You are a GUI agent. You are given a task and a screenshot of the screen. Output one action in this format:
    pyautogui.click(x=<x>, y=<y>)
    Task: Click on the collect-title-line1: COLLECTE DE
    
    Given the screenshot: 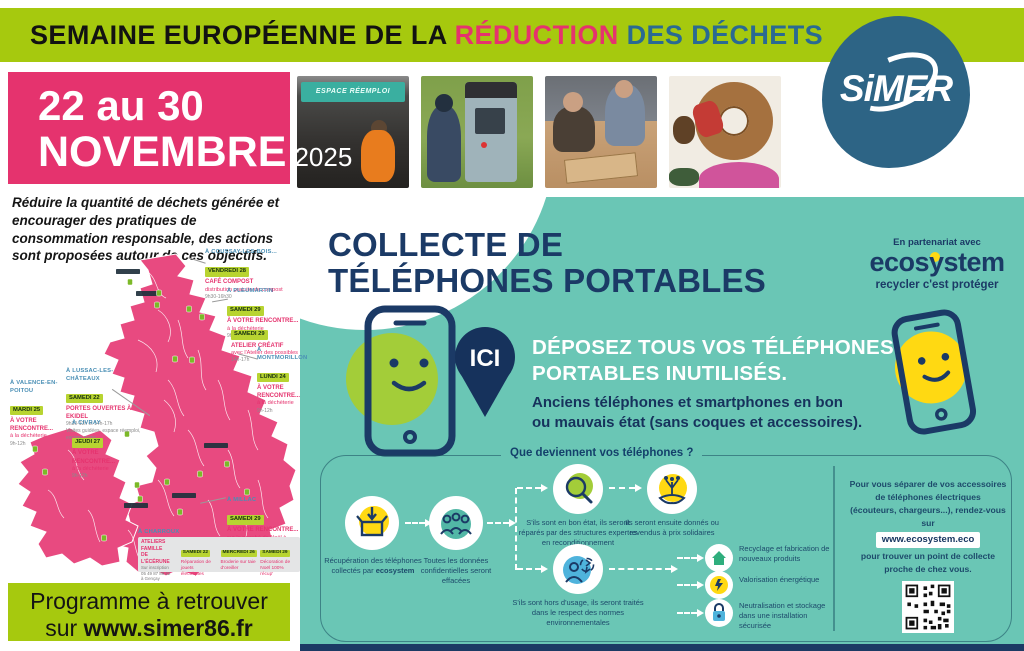 What is the action you would take?
    pyautogui.click(x=446, y=244)
    